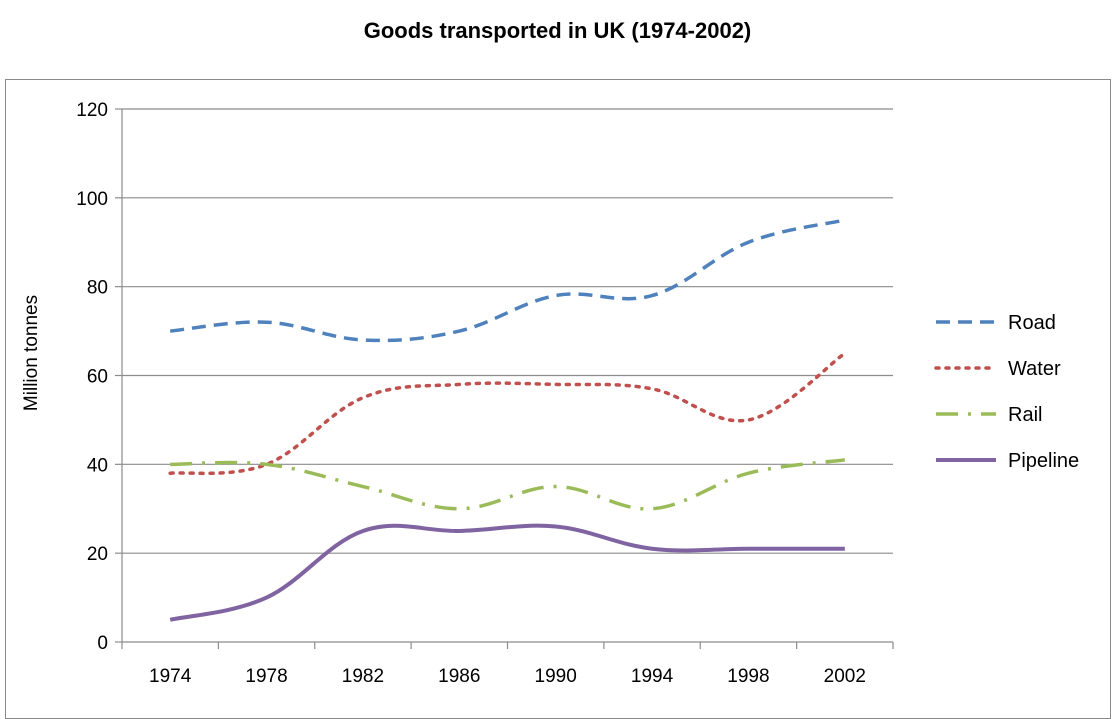 The width and height of the screenshot is (1115, 719). What do you see at coordinates (507, 572) in the screenshot?
I see `series-line-pipeline` at bounding box center [507, 572].